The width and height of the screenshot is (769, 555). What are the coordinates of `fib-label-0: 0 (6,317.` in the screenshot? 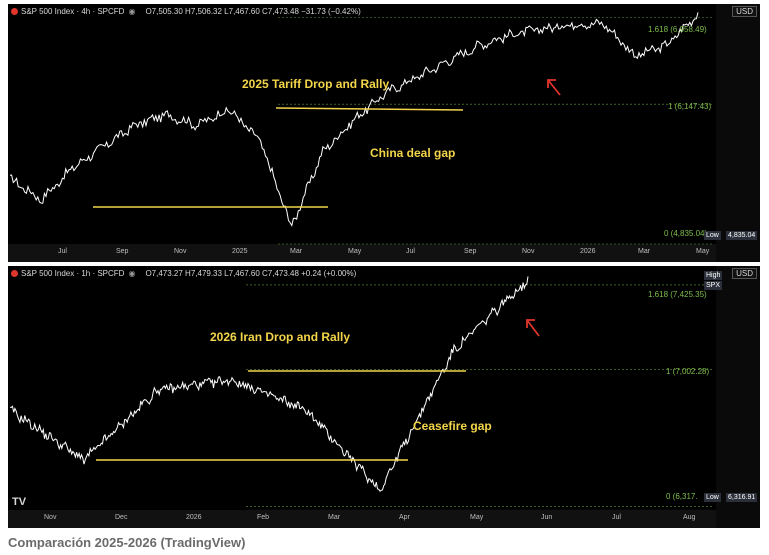 It's located at (682, 496).